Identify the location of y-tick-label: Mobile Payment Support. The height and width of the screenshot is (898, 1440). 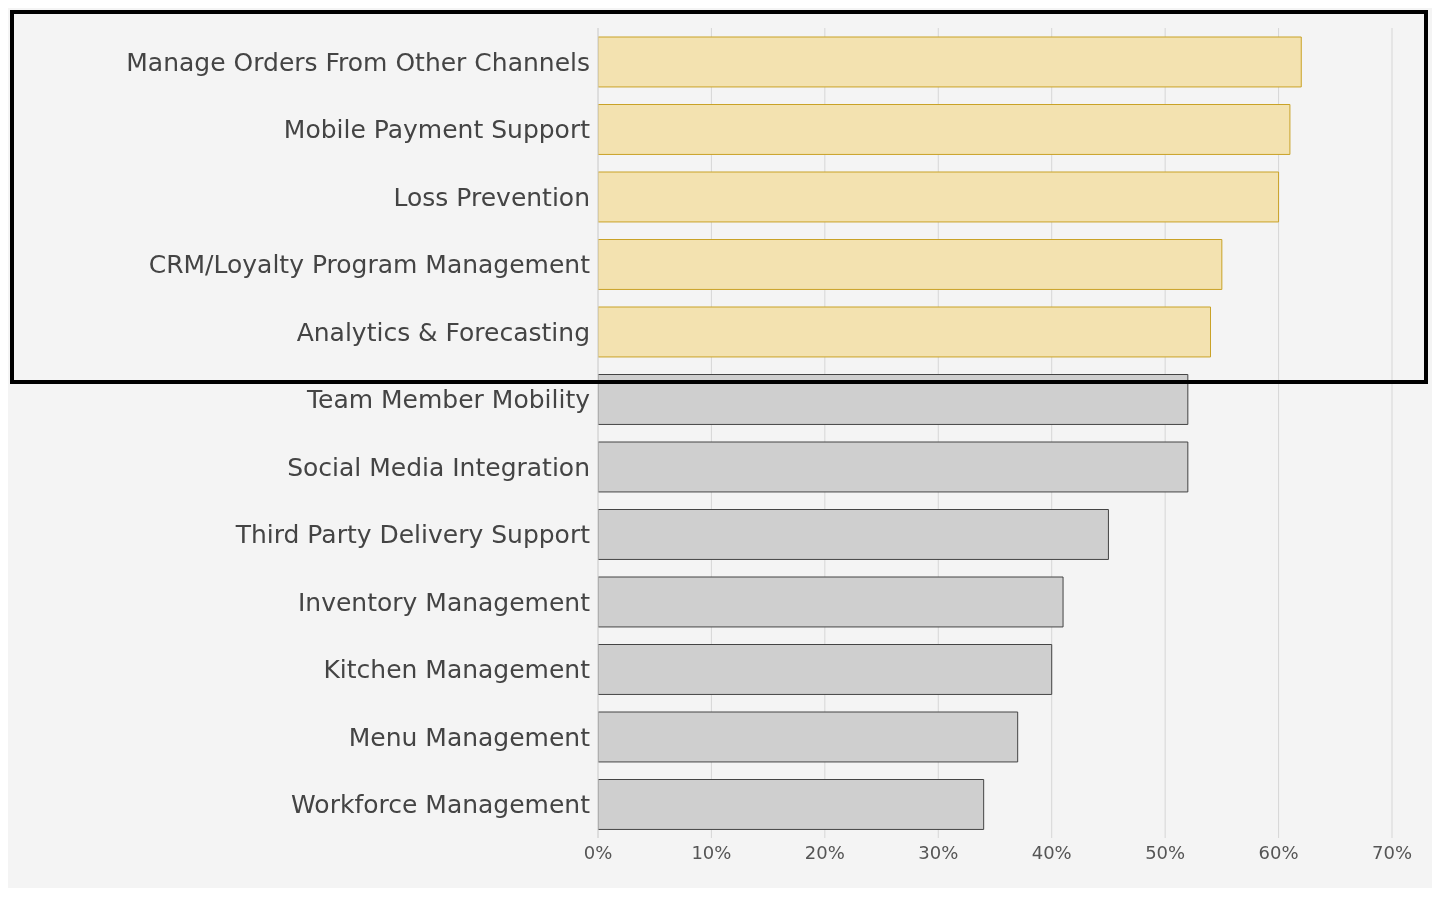
(437, 130).